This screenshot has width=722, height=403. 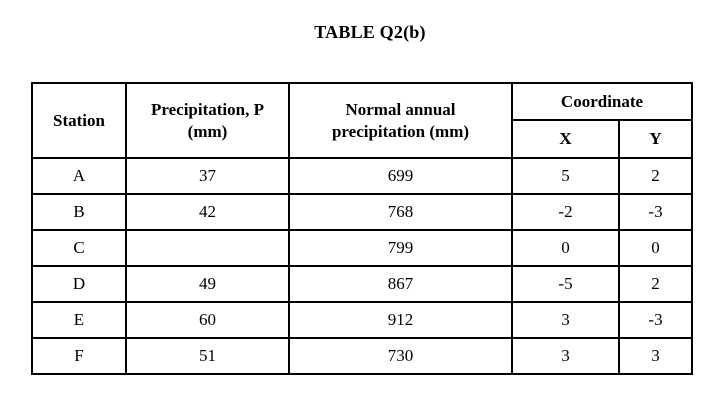 I want to click on table-row: D 49 867 -5 2, so click(x=362, y=284).